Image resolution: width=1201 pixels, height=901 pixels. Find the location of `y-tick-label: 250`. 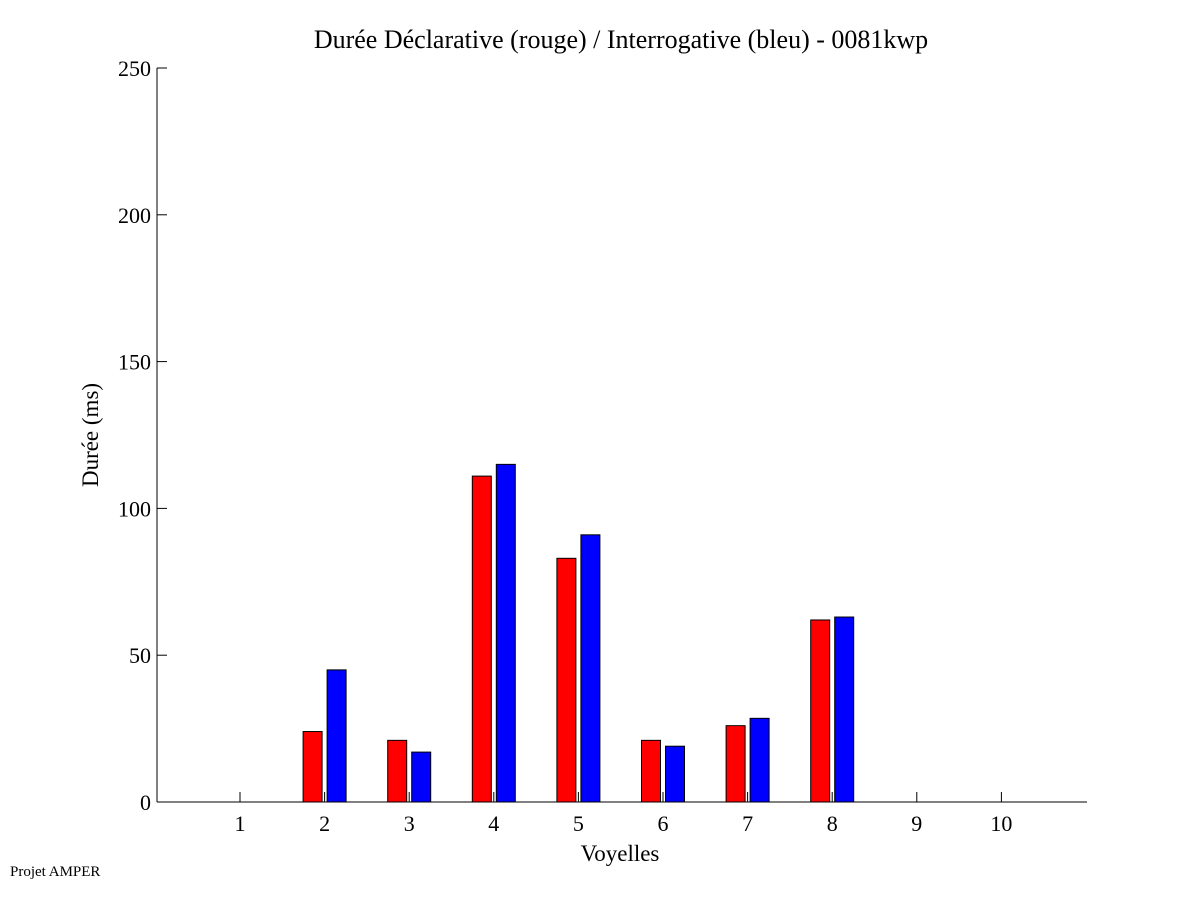

y-tick-label: 250 is located at coordinates (134, 68).